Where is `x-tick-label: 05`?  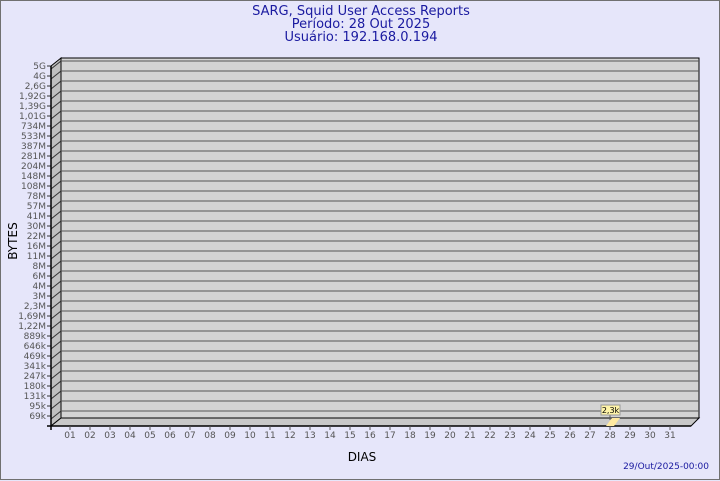 x-tick-label: 05 is located at coordinates (149, 436).